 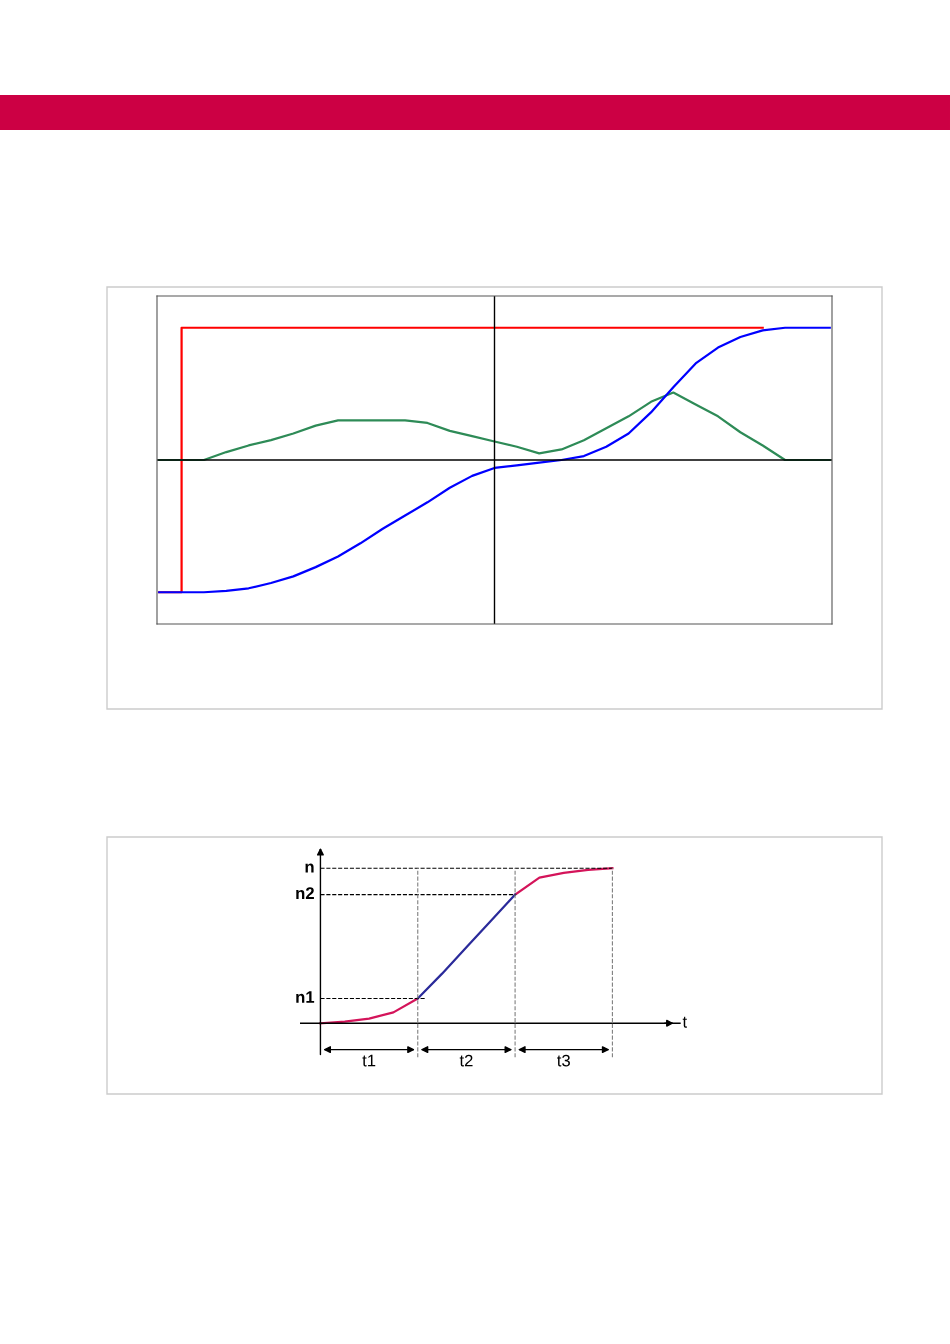 I want to click on text: t2, so click(x=466, y=1060).